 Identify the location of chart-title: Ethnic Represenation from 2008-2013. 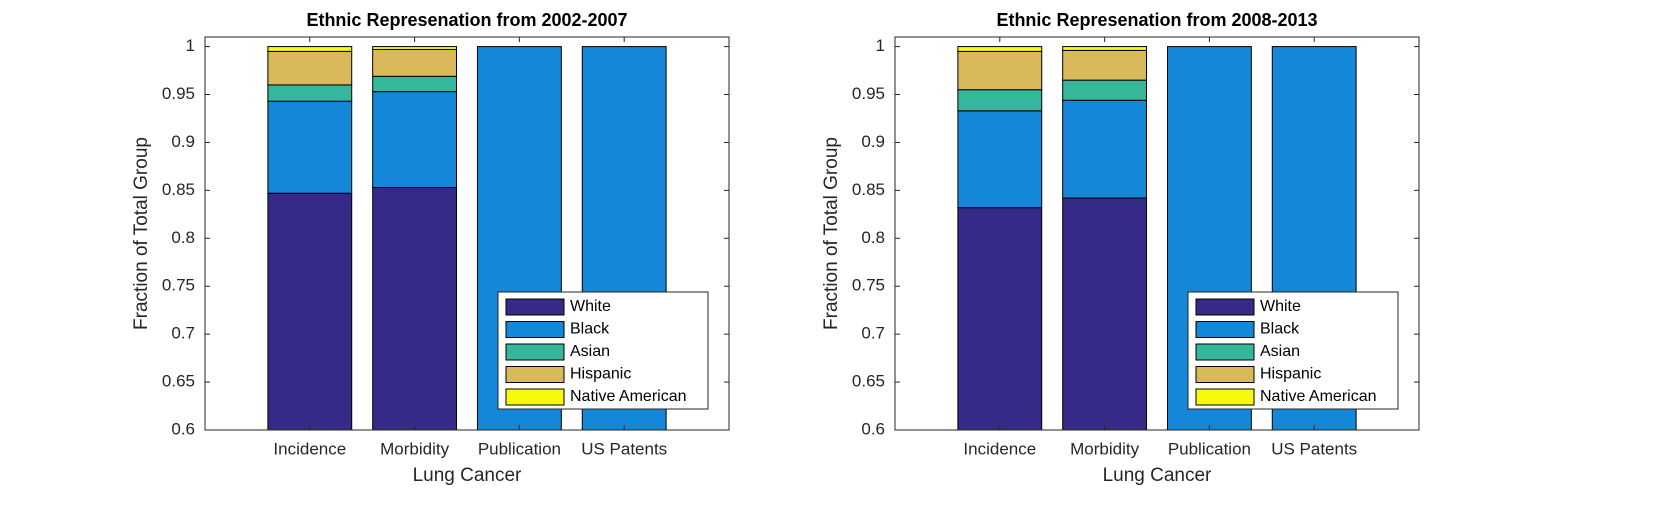
(1156, 20).